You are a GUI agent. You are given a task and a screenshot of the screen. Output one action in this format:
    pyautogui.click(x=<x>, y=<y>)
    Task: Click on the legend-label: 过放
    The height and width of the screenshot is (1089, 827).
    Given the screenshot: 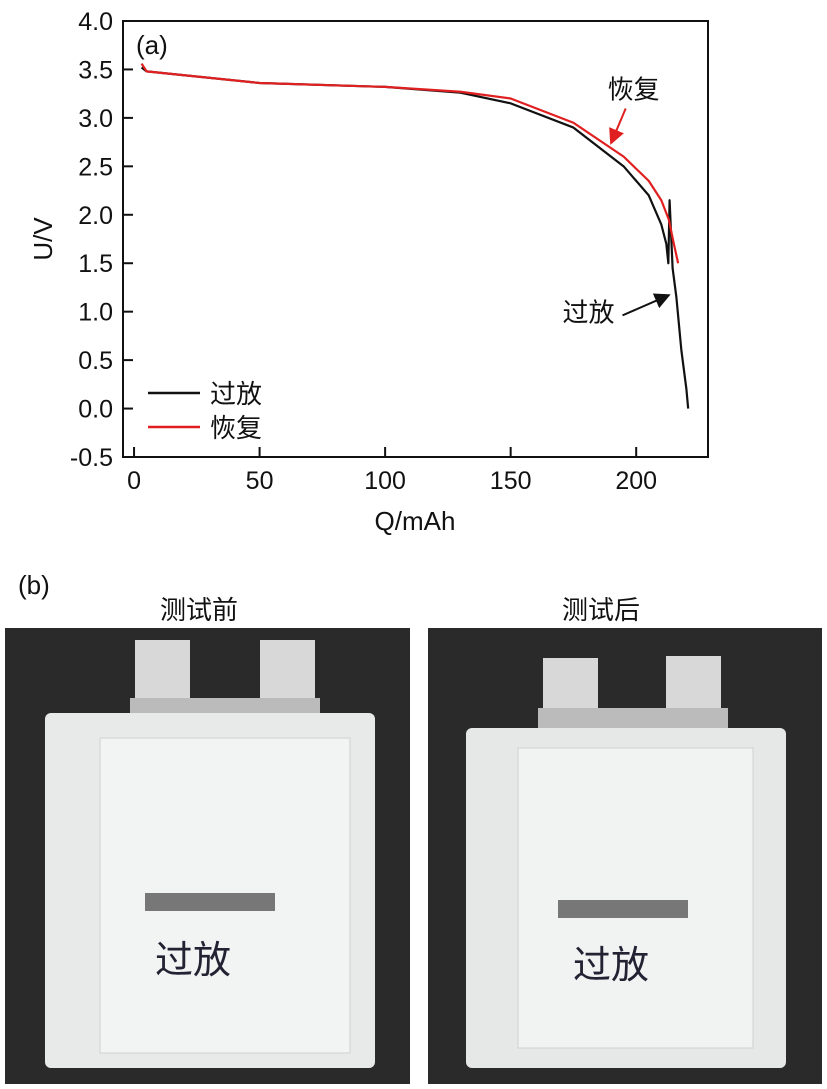 What is the action you would take?
    pyautogui.click(x=236, y=395)
    